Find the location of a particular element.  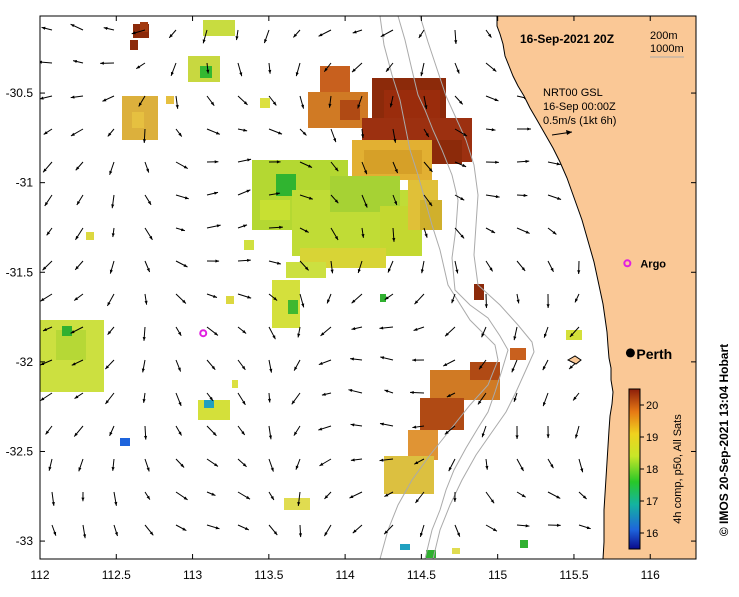

x-tick-label: 112.5 is located at coordinates (116, 575).